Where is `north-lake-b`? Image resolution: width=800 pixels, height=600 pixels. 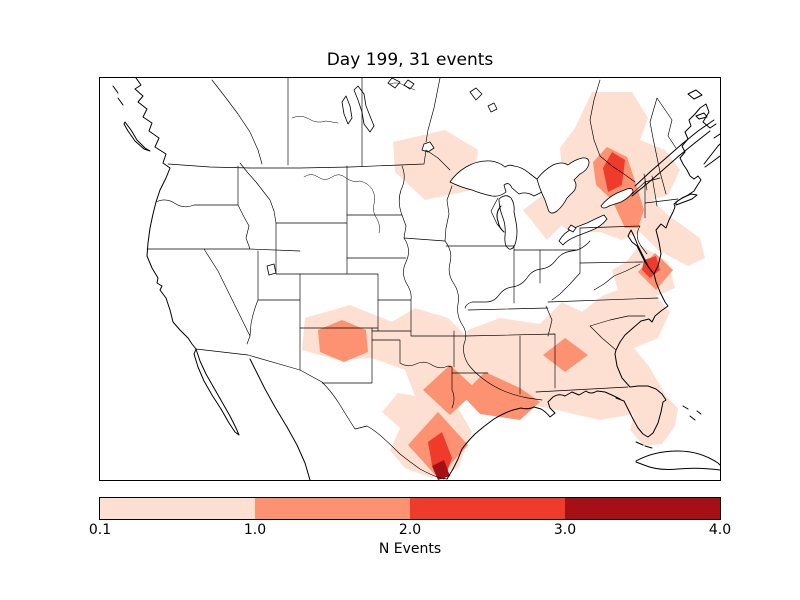 north-lake-b is located at coordinates (409, 84).